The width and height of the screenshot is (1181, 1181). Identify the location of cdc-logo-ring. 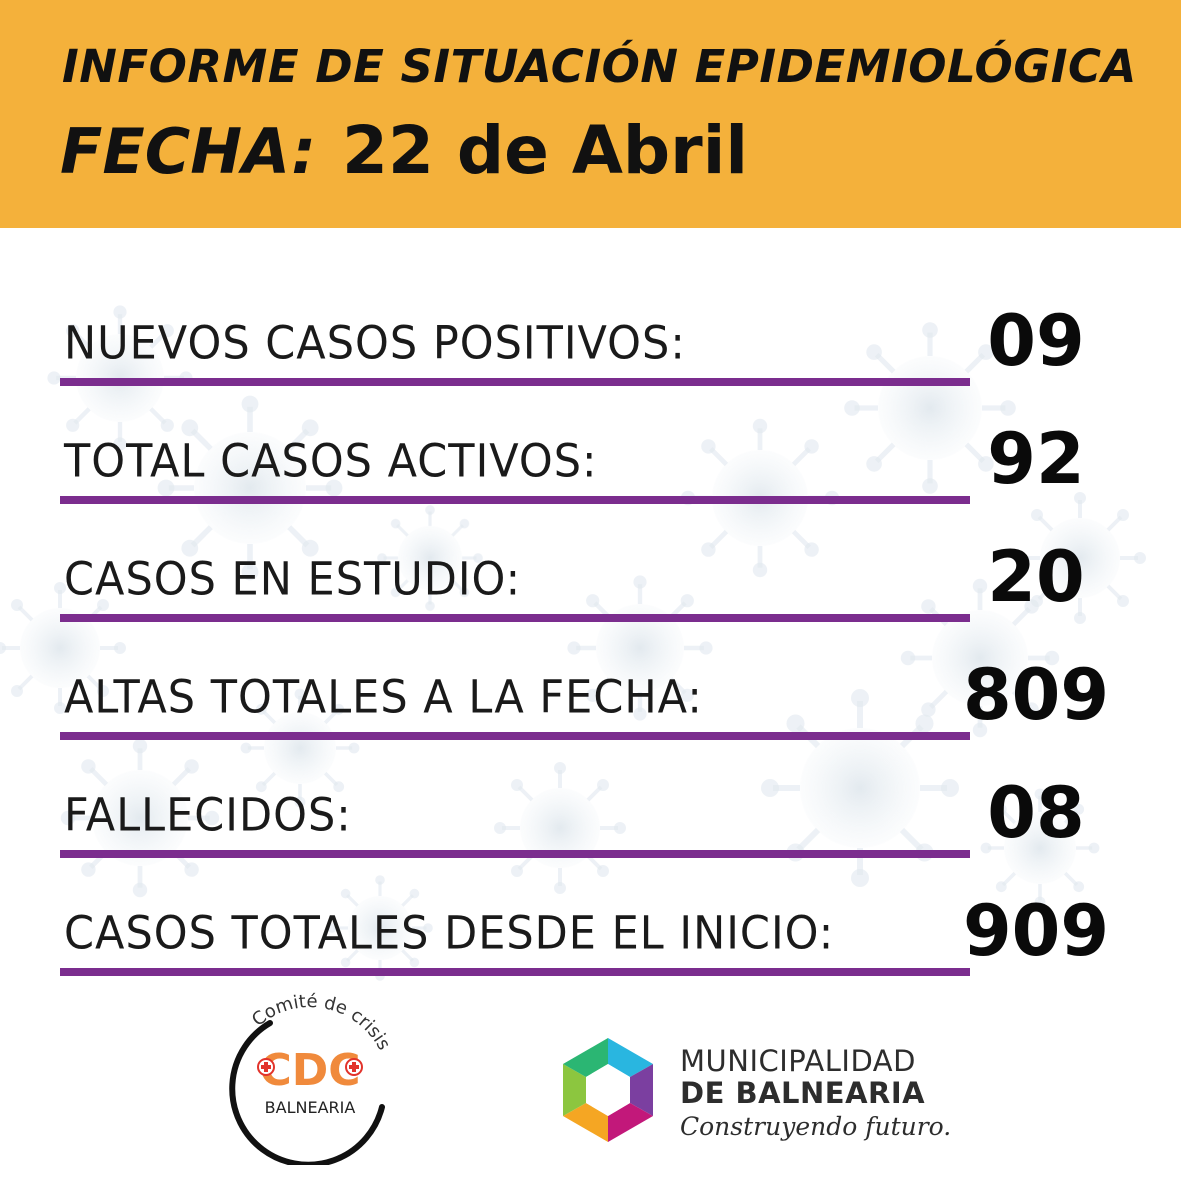
(307, 1092).